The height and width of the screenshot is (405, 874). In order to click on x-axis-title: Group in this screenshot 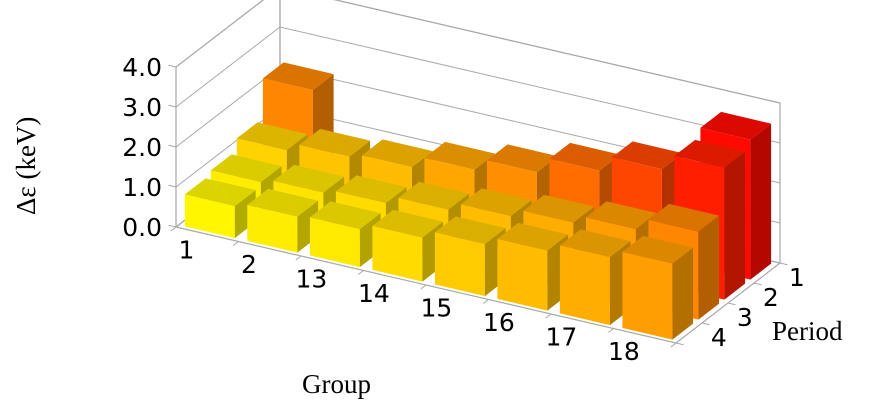, I will do `click(336, 384)`.